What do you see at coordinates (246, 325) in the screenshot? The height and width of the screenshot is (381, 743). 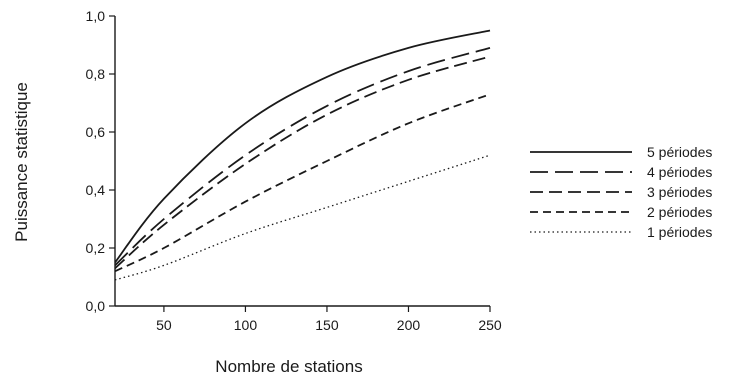 I see `x-tick-label: 100` at bounding box center [246, 325].